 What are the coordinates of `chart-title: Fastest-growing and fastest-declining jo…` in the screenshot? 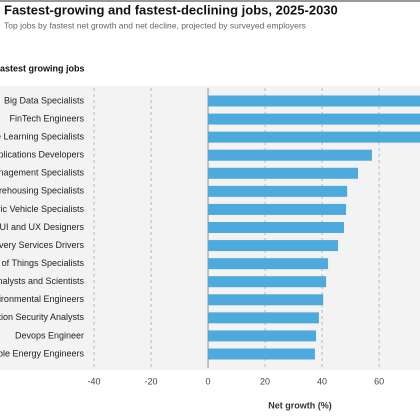 It's located at (171, 9).